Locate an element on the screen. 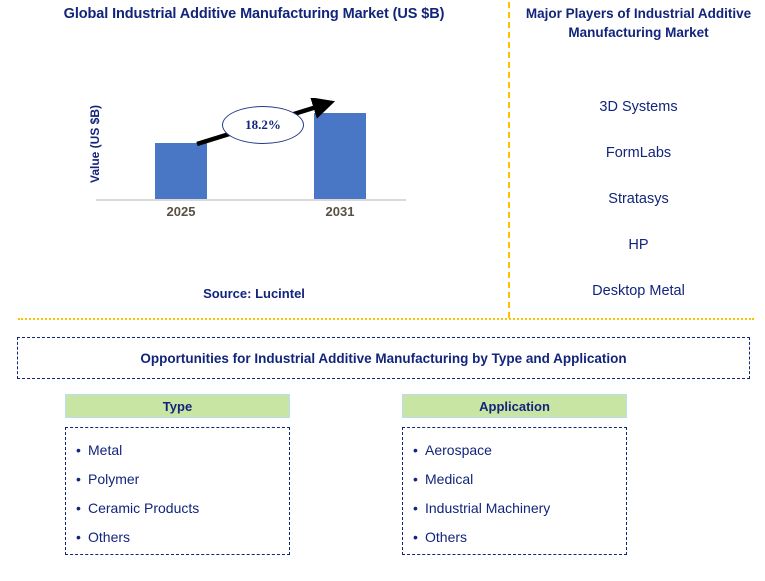 The width and height of the screenshot is (765, 581). list-item: • Aerospace is located at coordinates (519, 450).